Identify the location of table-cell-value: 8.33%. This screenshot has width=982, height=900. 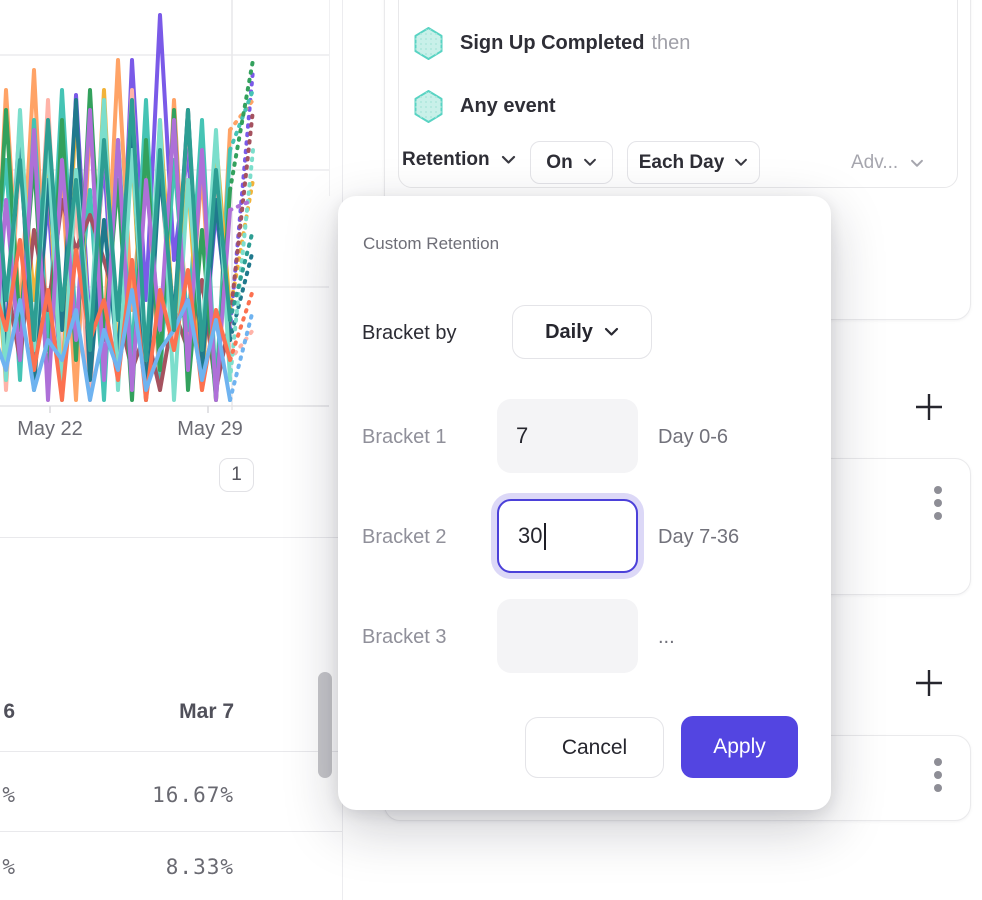
(199, 867).